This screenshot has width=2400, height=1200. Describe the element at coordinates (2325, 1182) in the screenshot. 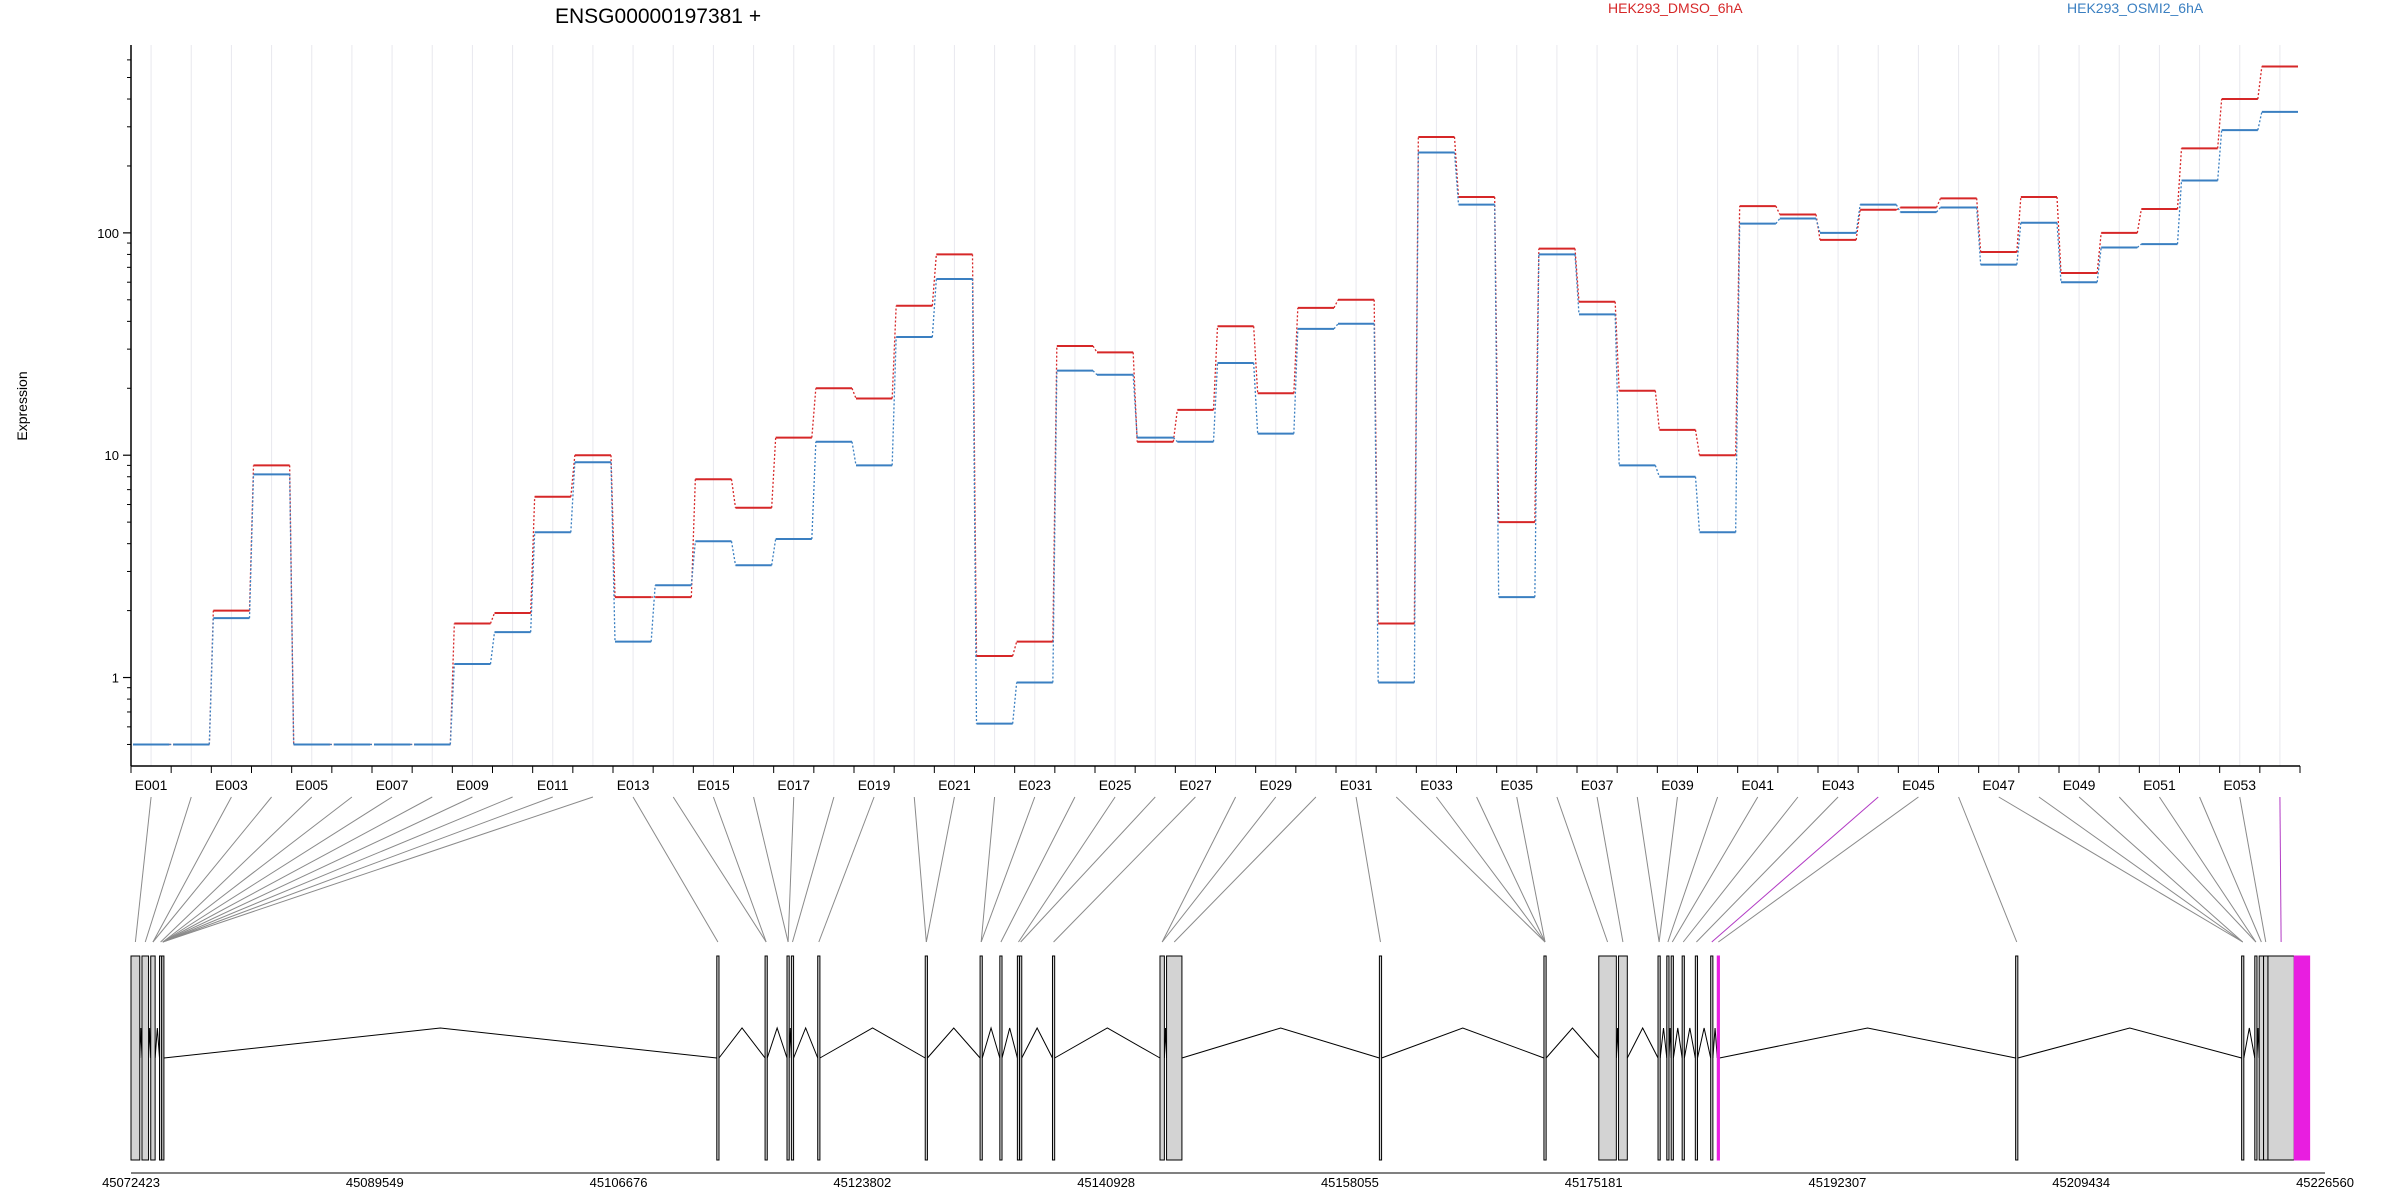

I see `coordinate-label: 45226560` at that location.